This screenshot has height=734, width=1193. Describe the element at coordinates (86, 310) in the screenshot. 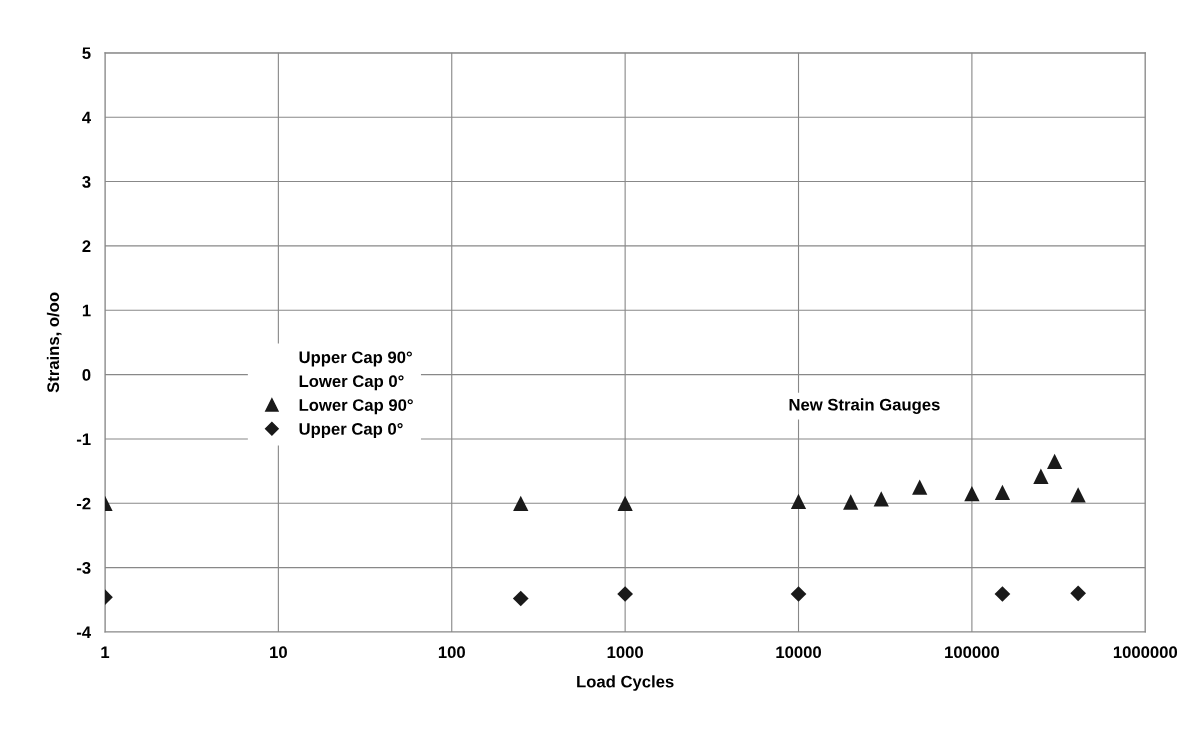

I see `y-tick-label: 1` at that location.